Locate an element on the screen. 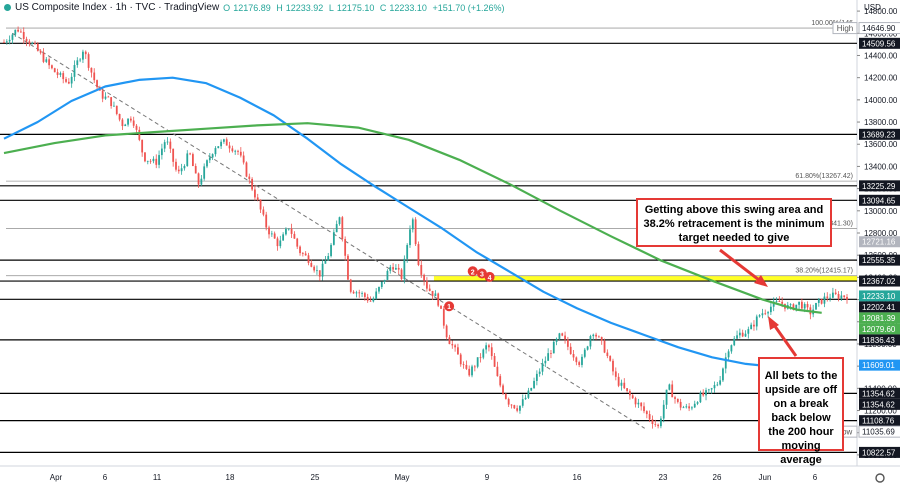 The image size is (900, 494). status-dot-icon is located at coordinates (7, 7).